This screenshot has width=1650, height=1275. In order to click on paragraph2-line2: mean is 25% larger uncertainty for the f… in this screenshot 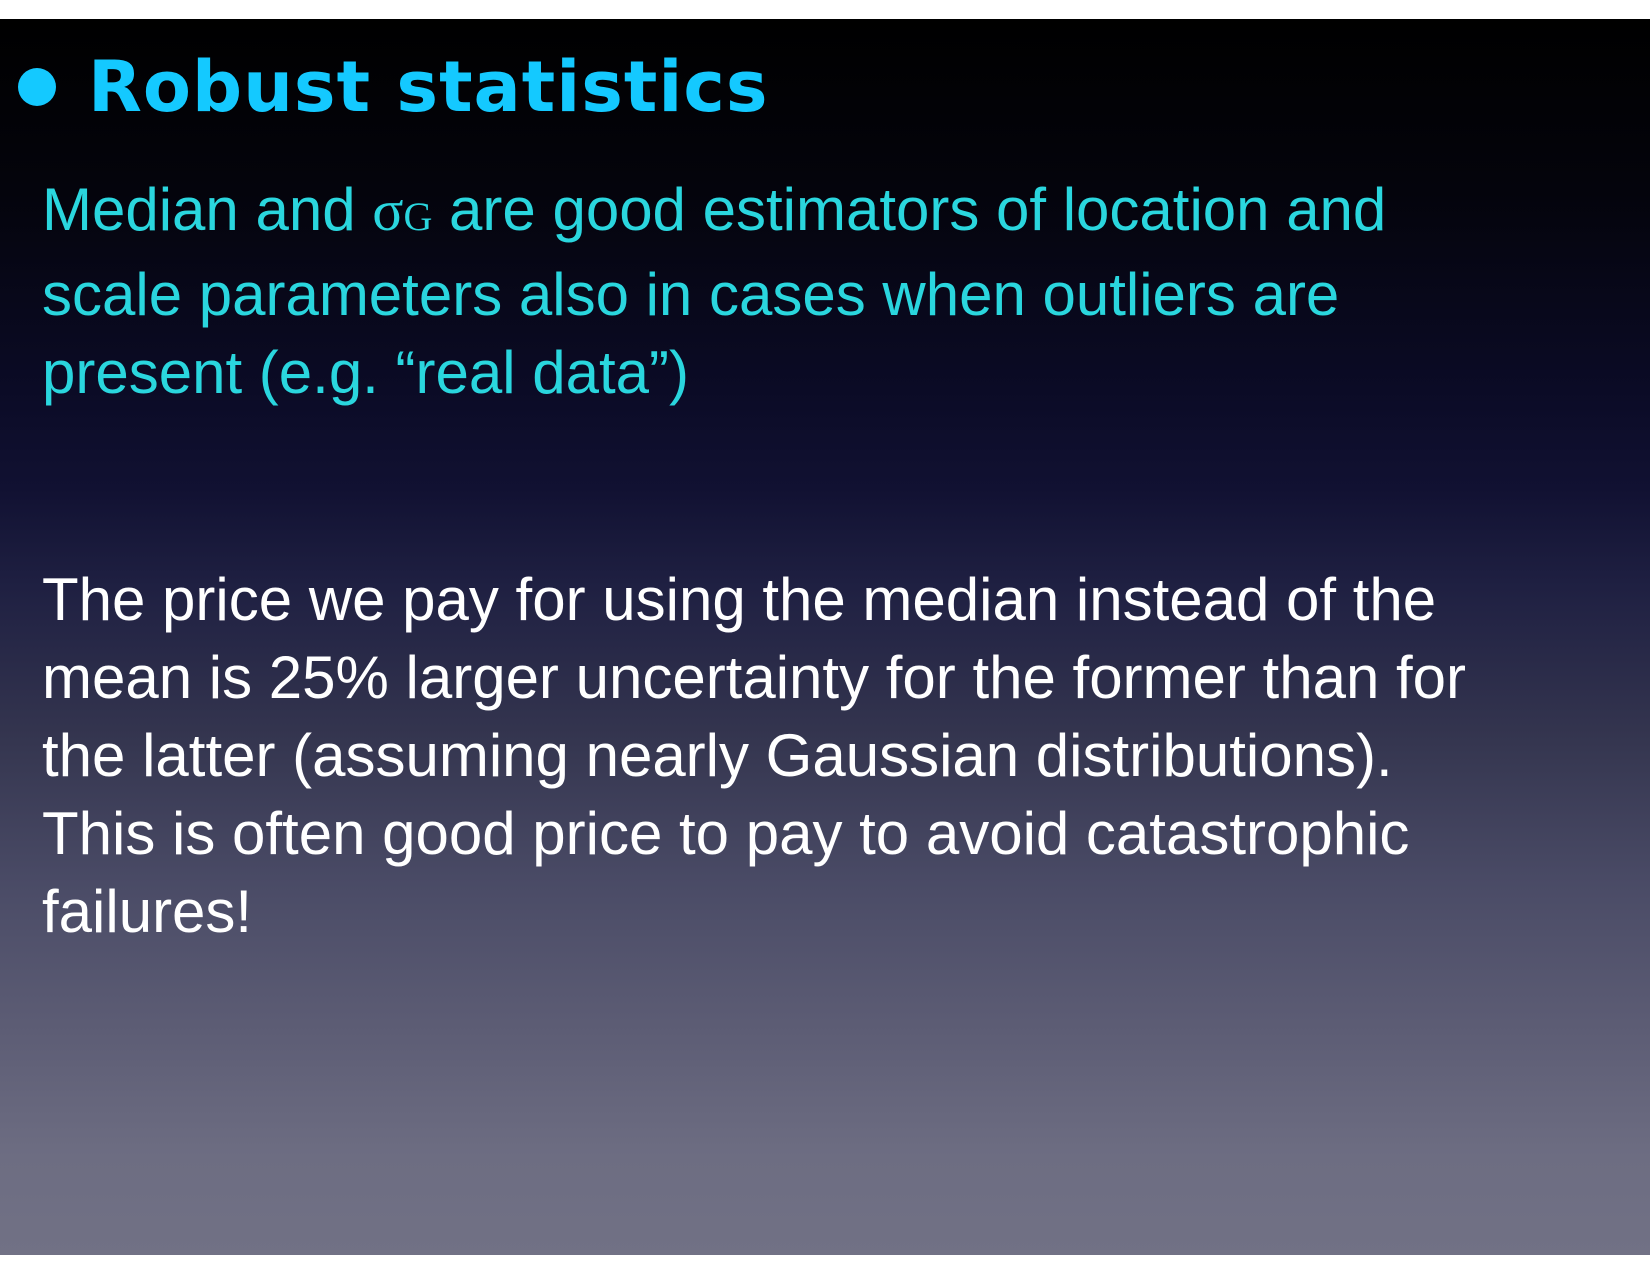, I will do `click(754, 677)`.